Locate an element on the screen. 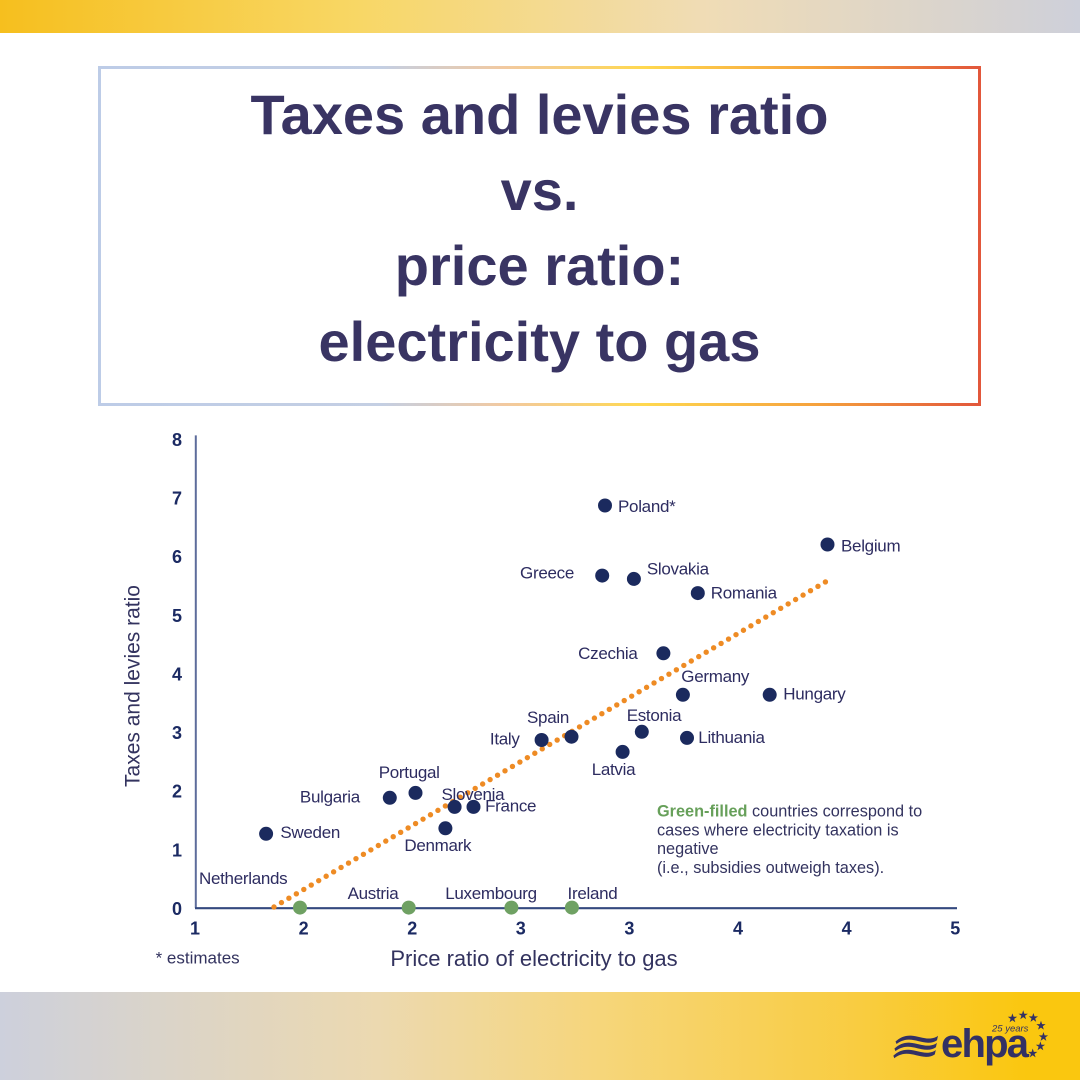  svg-text: * estimates is located at coordinates (198, 958).